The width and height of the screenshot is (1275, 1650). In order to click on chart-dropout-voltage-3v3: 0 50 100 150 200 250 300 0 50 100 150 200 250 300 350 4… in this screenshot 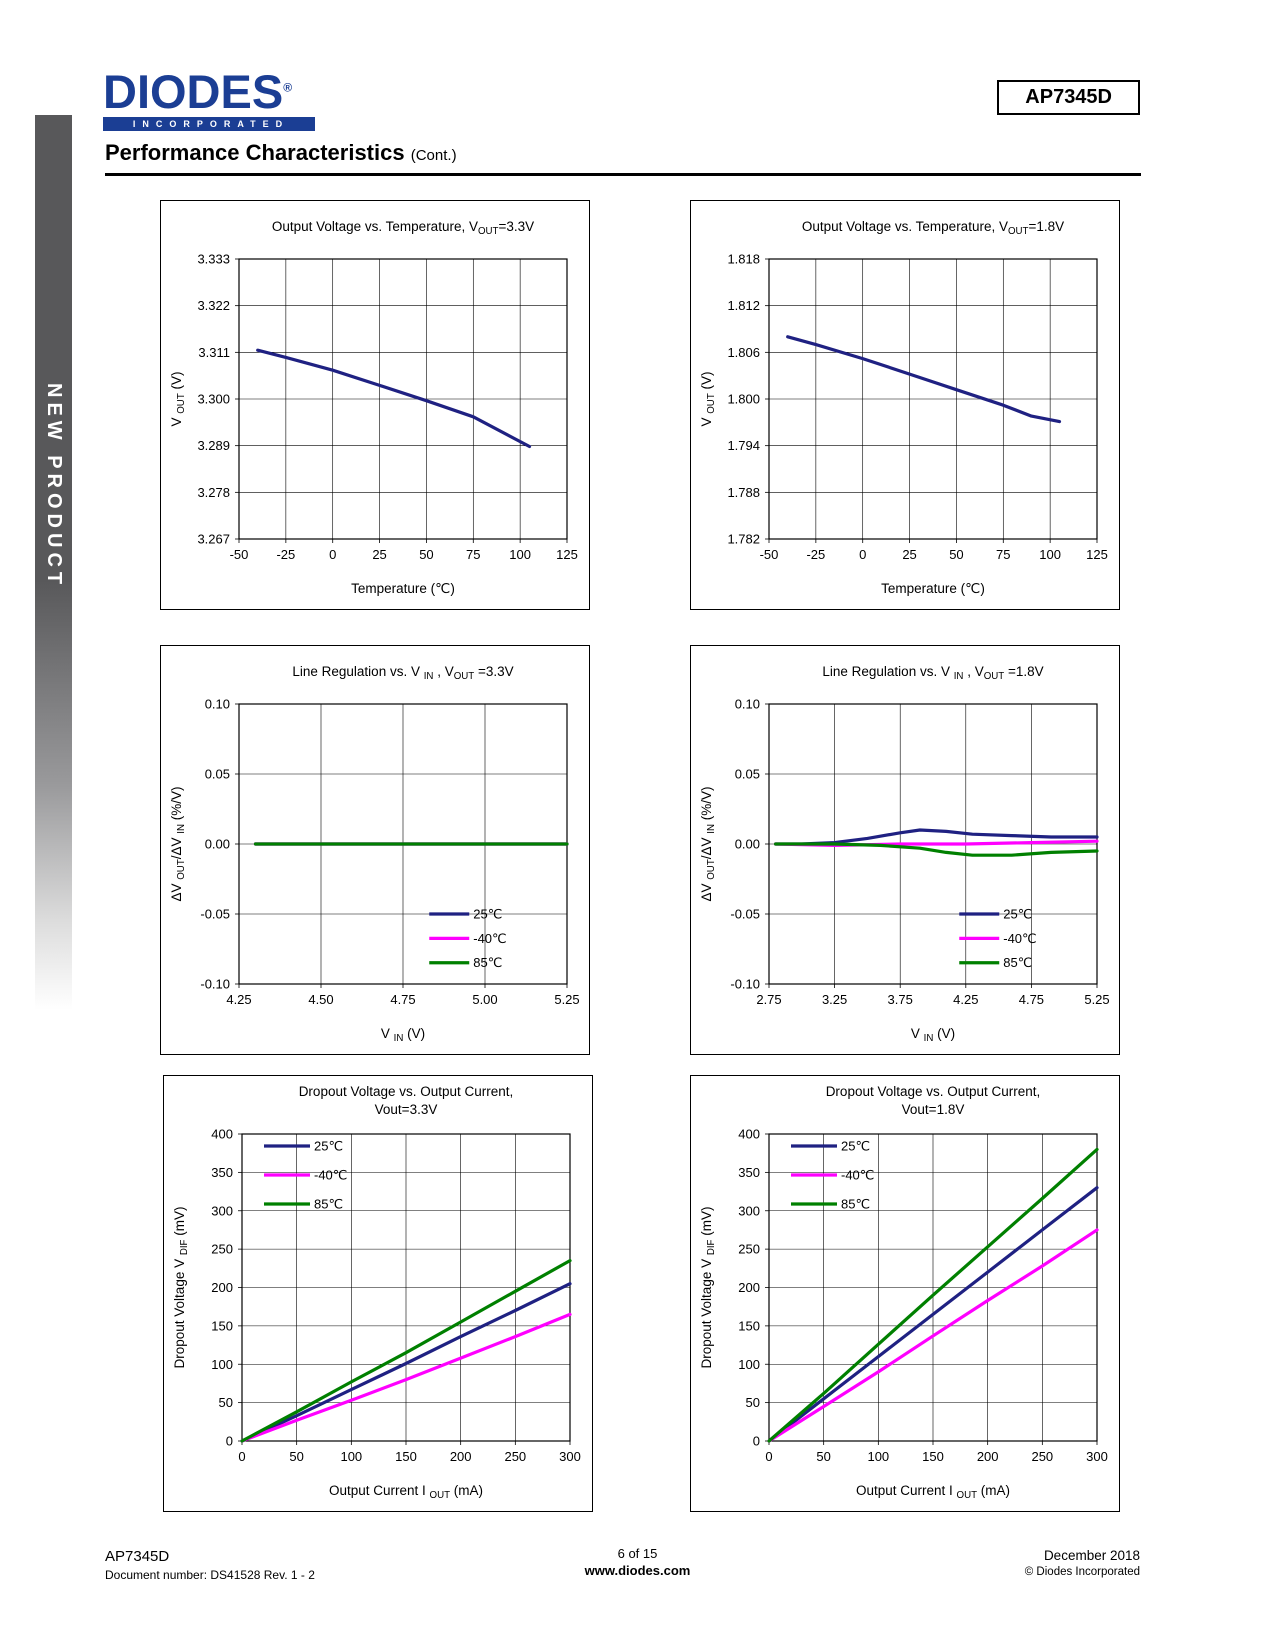, I will do `click(378, 1293)`.